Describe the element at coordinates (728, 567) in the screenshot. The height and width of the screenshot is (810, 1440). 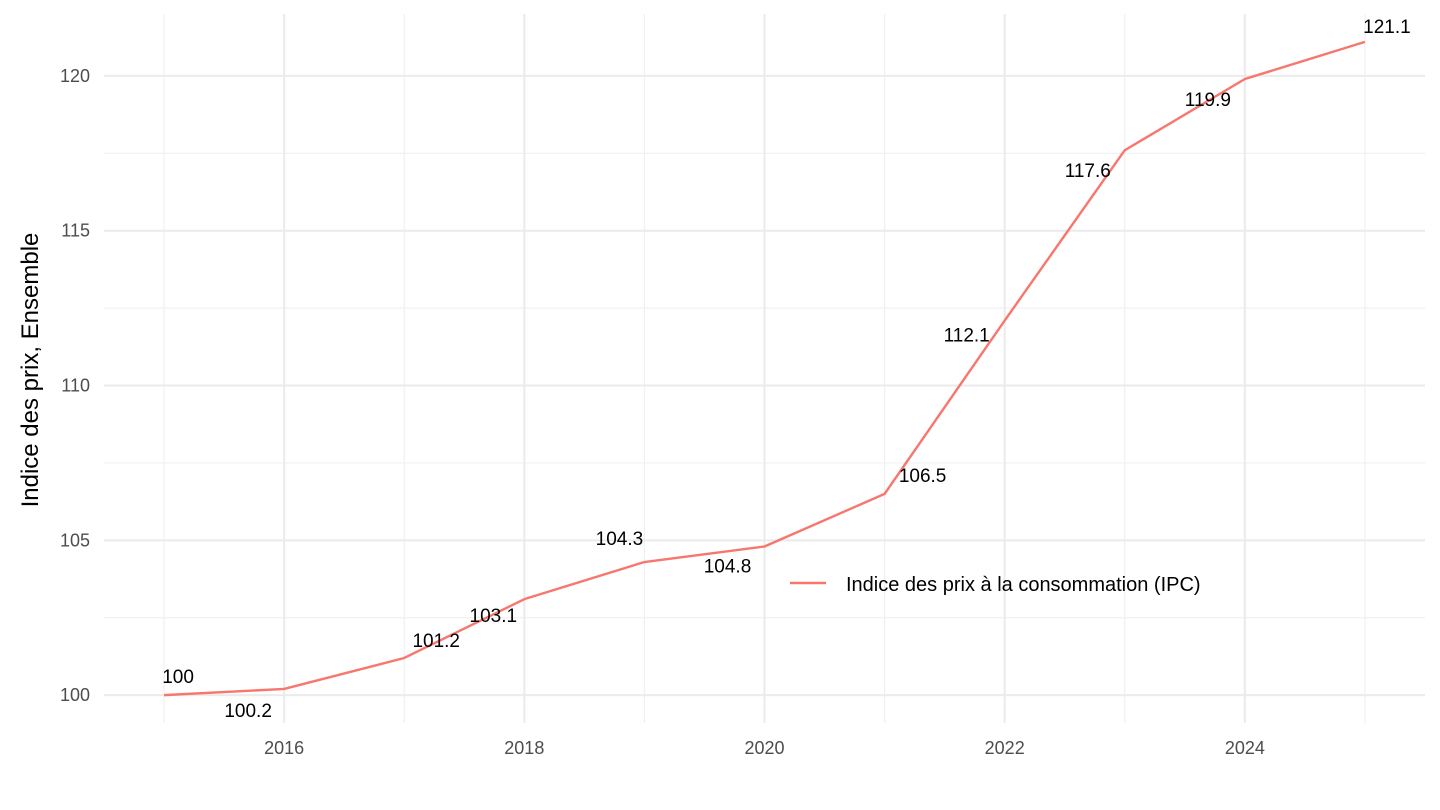
I see `data-label: 104.8` at that location.